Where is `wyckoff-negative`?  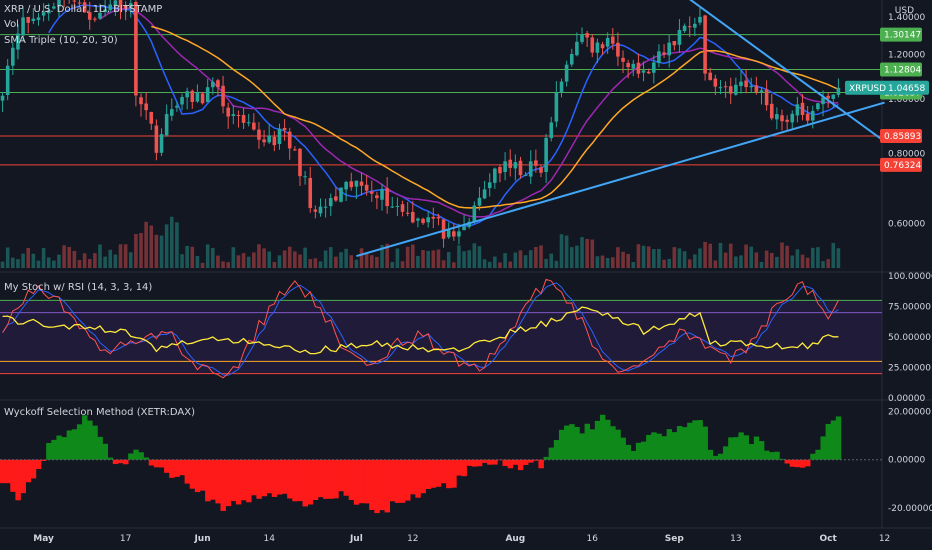 wyckoff-negative is located at coordinates (405, 486).